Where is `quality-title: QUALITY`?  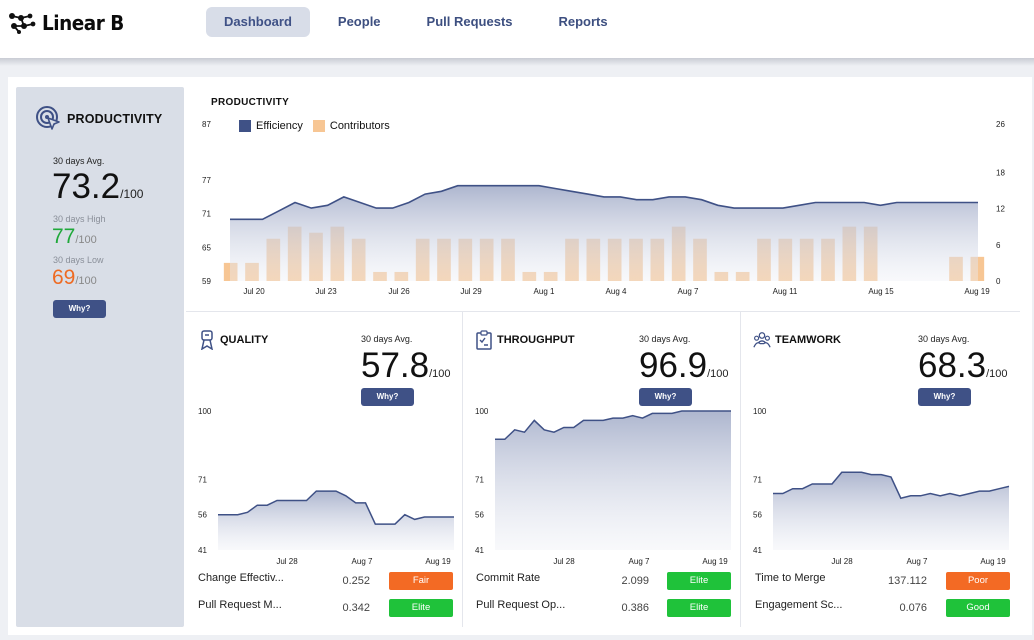 quality-title: QUALITY is located at coordinates (244, 340).